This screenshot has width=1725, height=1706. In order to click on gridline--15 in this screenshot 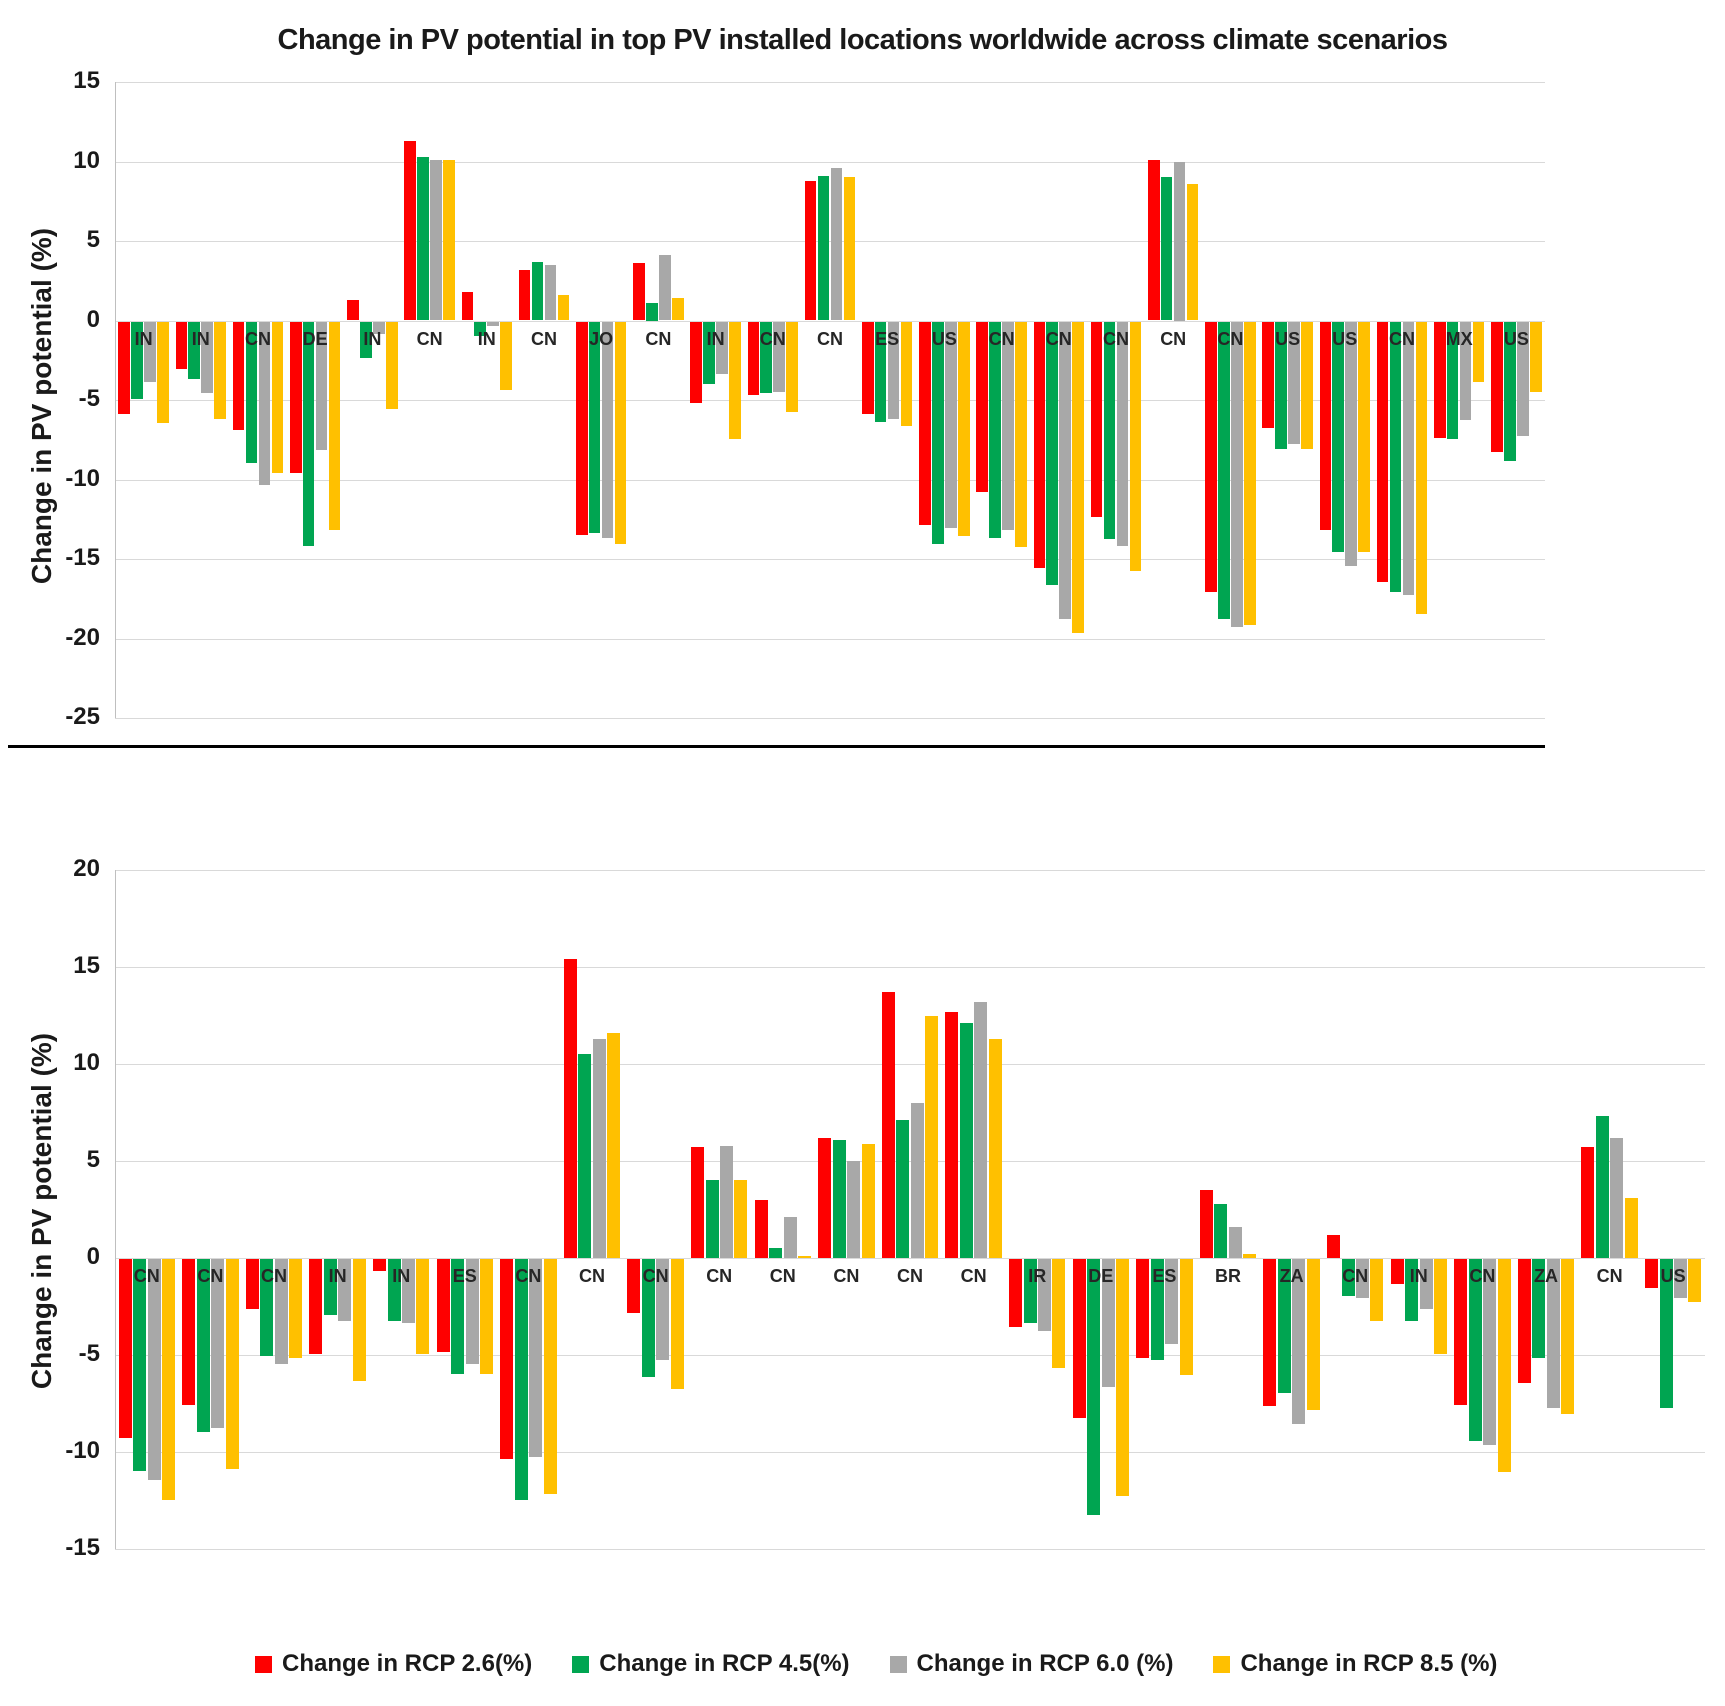, I will do `click(910, 1549)`.